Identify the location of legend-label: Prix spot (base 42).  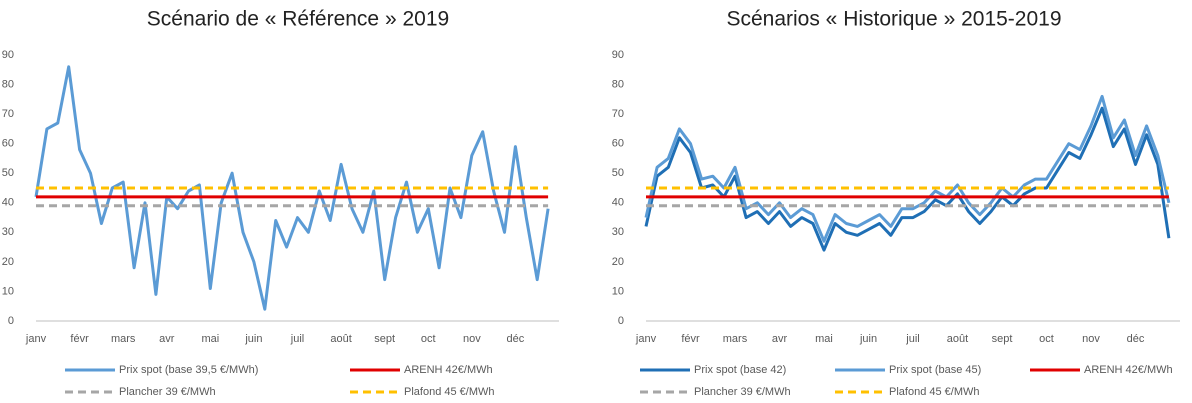
(740, 370).